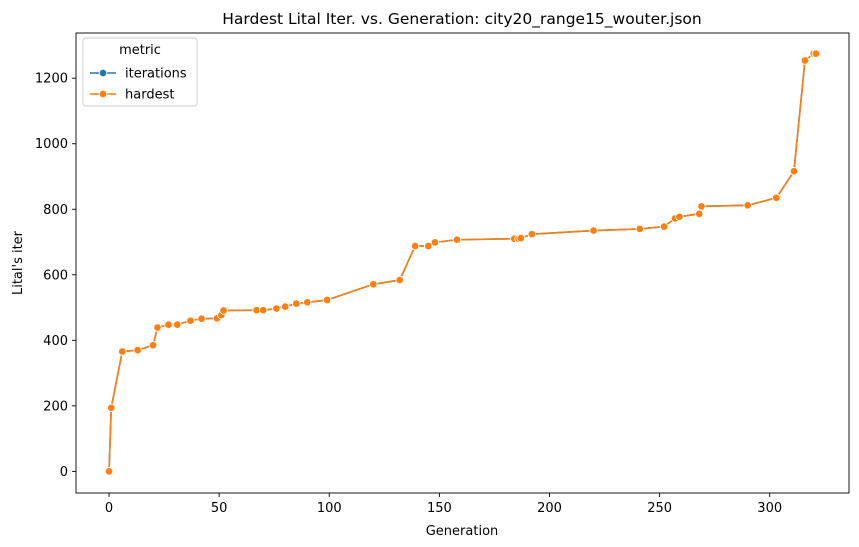  I want to click on legend-frame, so click(140, 72).